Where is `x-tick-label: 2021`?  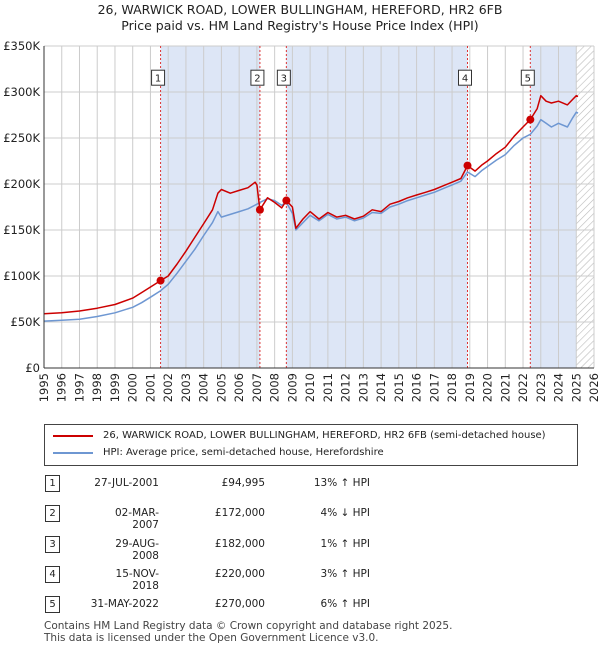
x-tick-label: 2021 is located at coordinates (505, 387).